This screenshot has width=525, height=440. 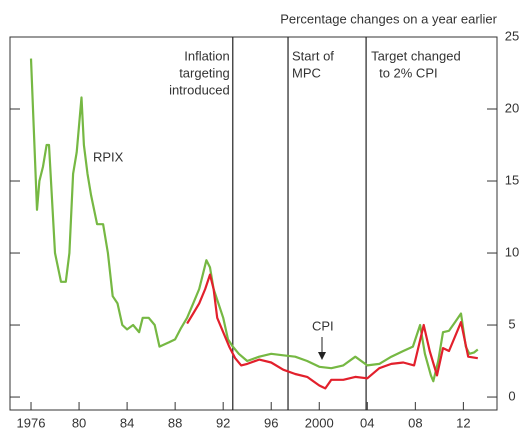 What do you see at coordinates (323, 325) in the screenshot?
I see `legend-label: CPI` at bounding box center [323, 325].